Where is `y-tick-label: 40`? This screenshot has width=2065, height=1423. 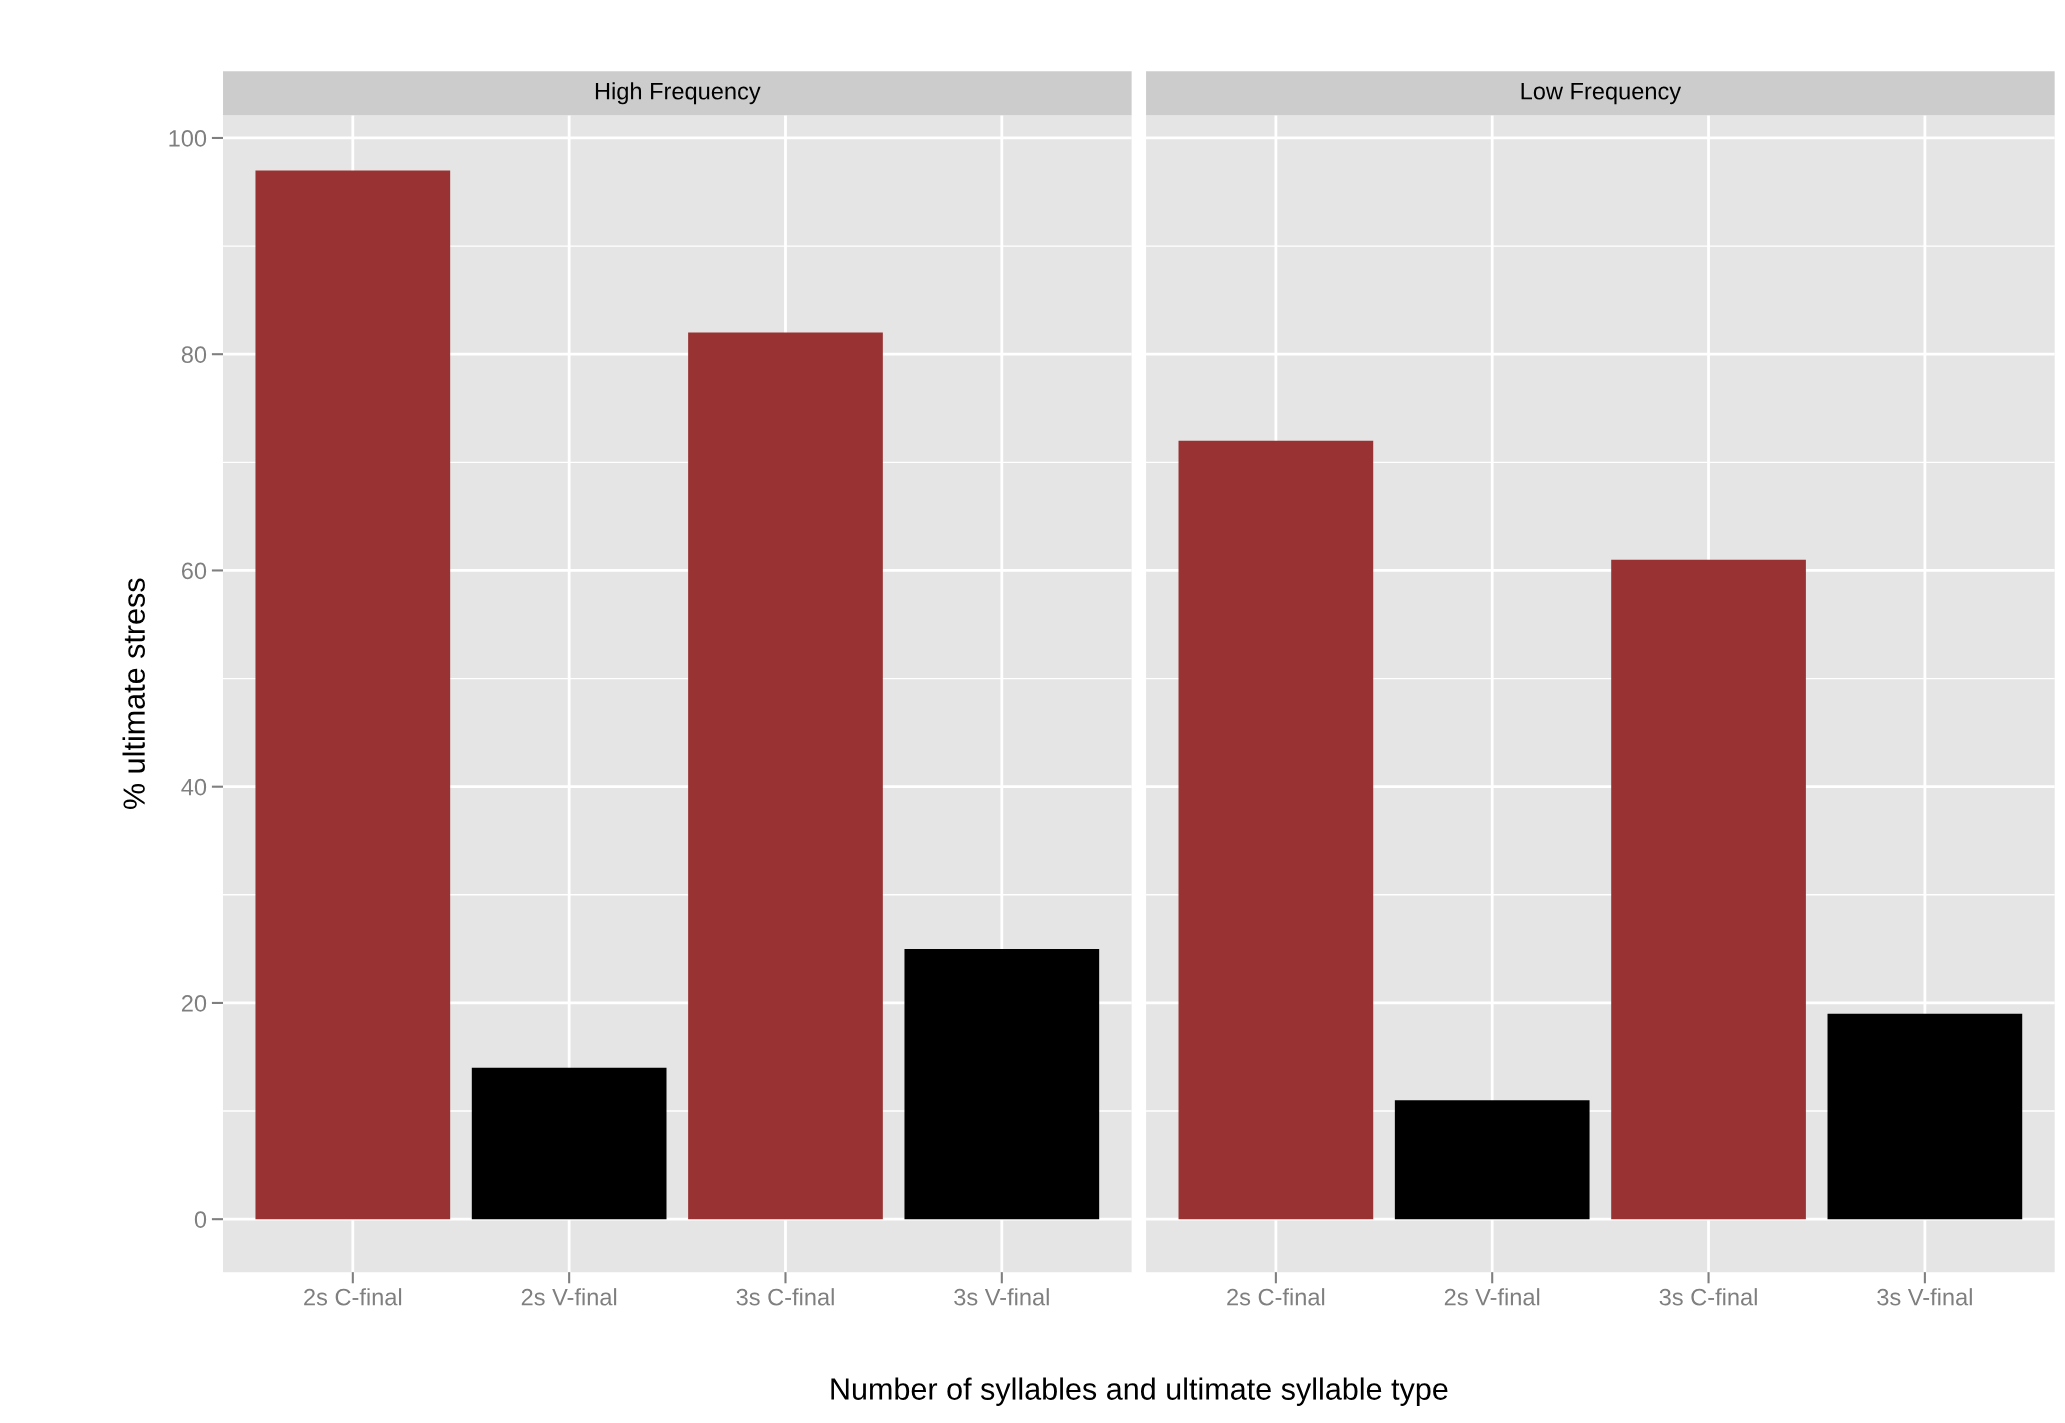 y-tick-label: 40 is located at coordinates (194, 787).